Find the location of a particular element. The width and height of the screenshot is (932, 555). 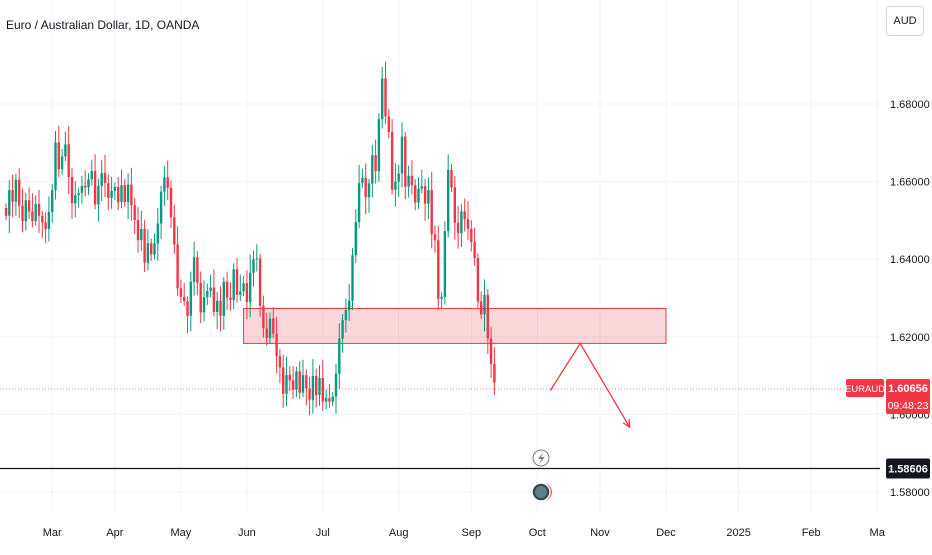

x-tick-label: Dec is located at coordinates (666, 533).